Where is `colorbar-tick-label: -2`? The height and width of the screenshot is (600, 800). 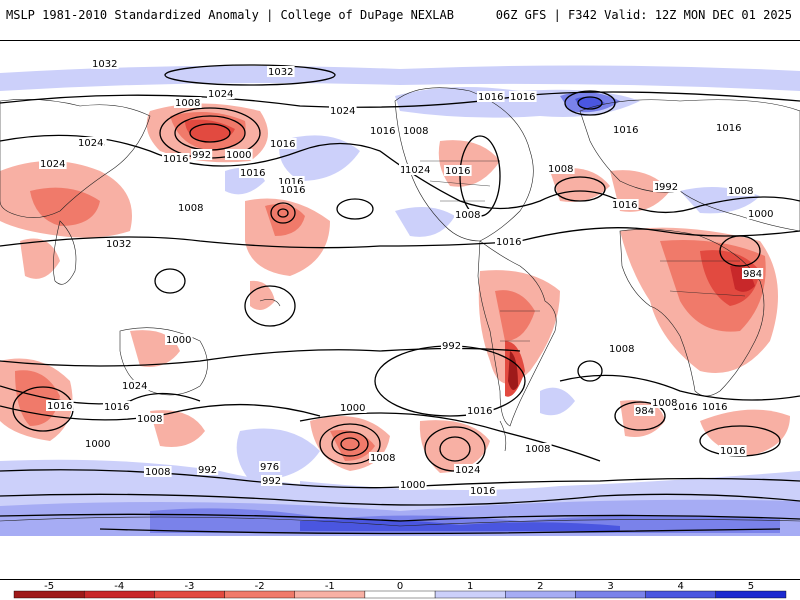
colorbar-tick-label: -2 is located at coordinates (260, 586).